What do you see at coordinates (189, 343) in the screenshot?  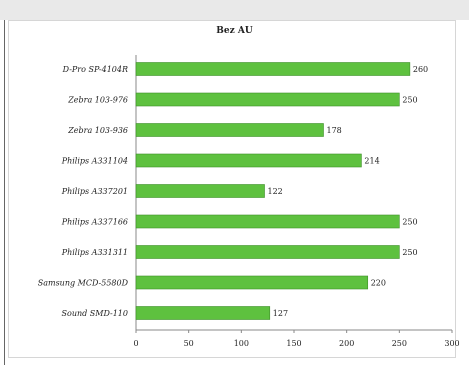 I see `x-tick-label: 50` at bounding box center [189, 343].